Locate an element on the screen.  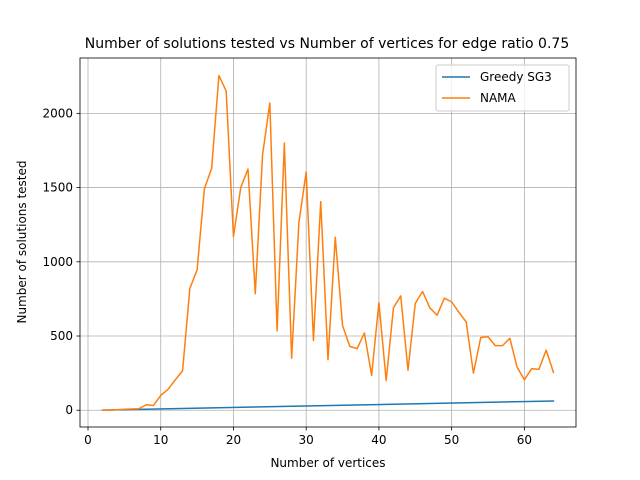
legend-label-nama: NAMA is located at coordinates (498, 98).